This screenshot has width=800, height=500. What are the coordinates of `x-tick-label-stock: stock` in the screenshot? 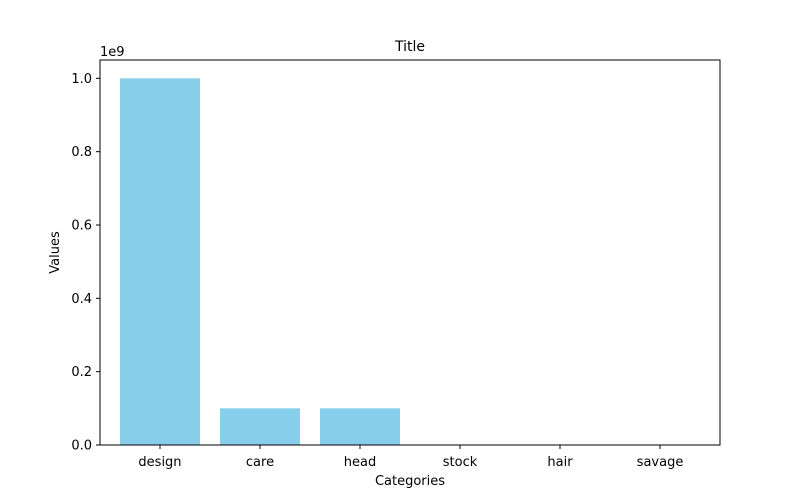 It's located at (460, 462).